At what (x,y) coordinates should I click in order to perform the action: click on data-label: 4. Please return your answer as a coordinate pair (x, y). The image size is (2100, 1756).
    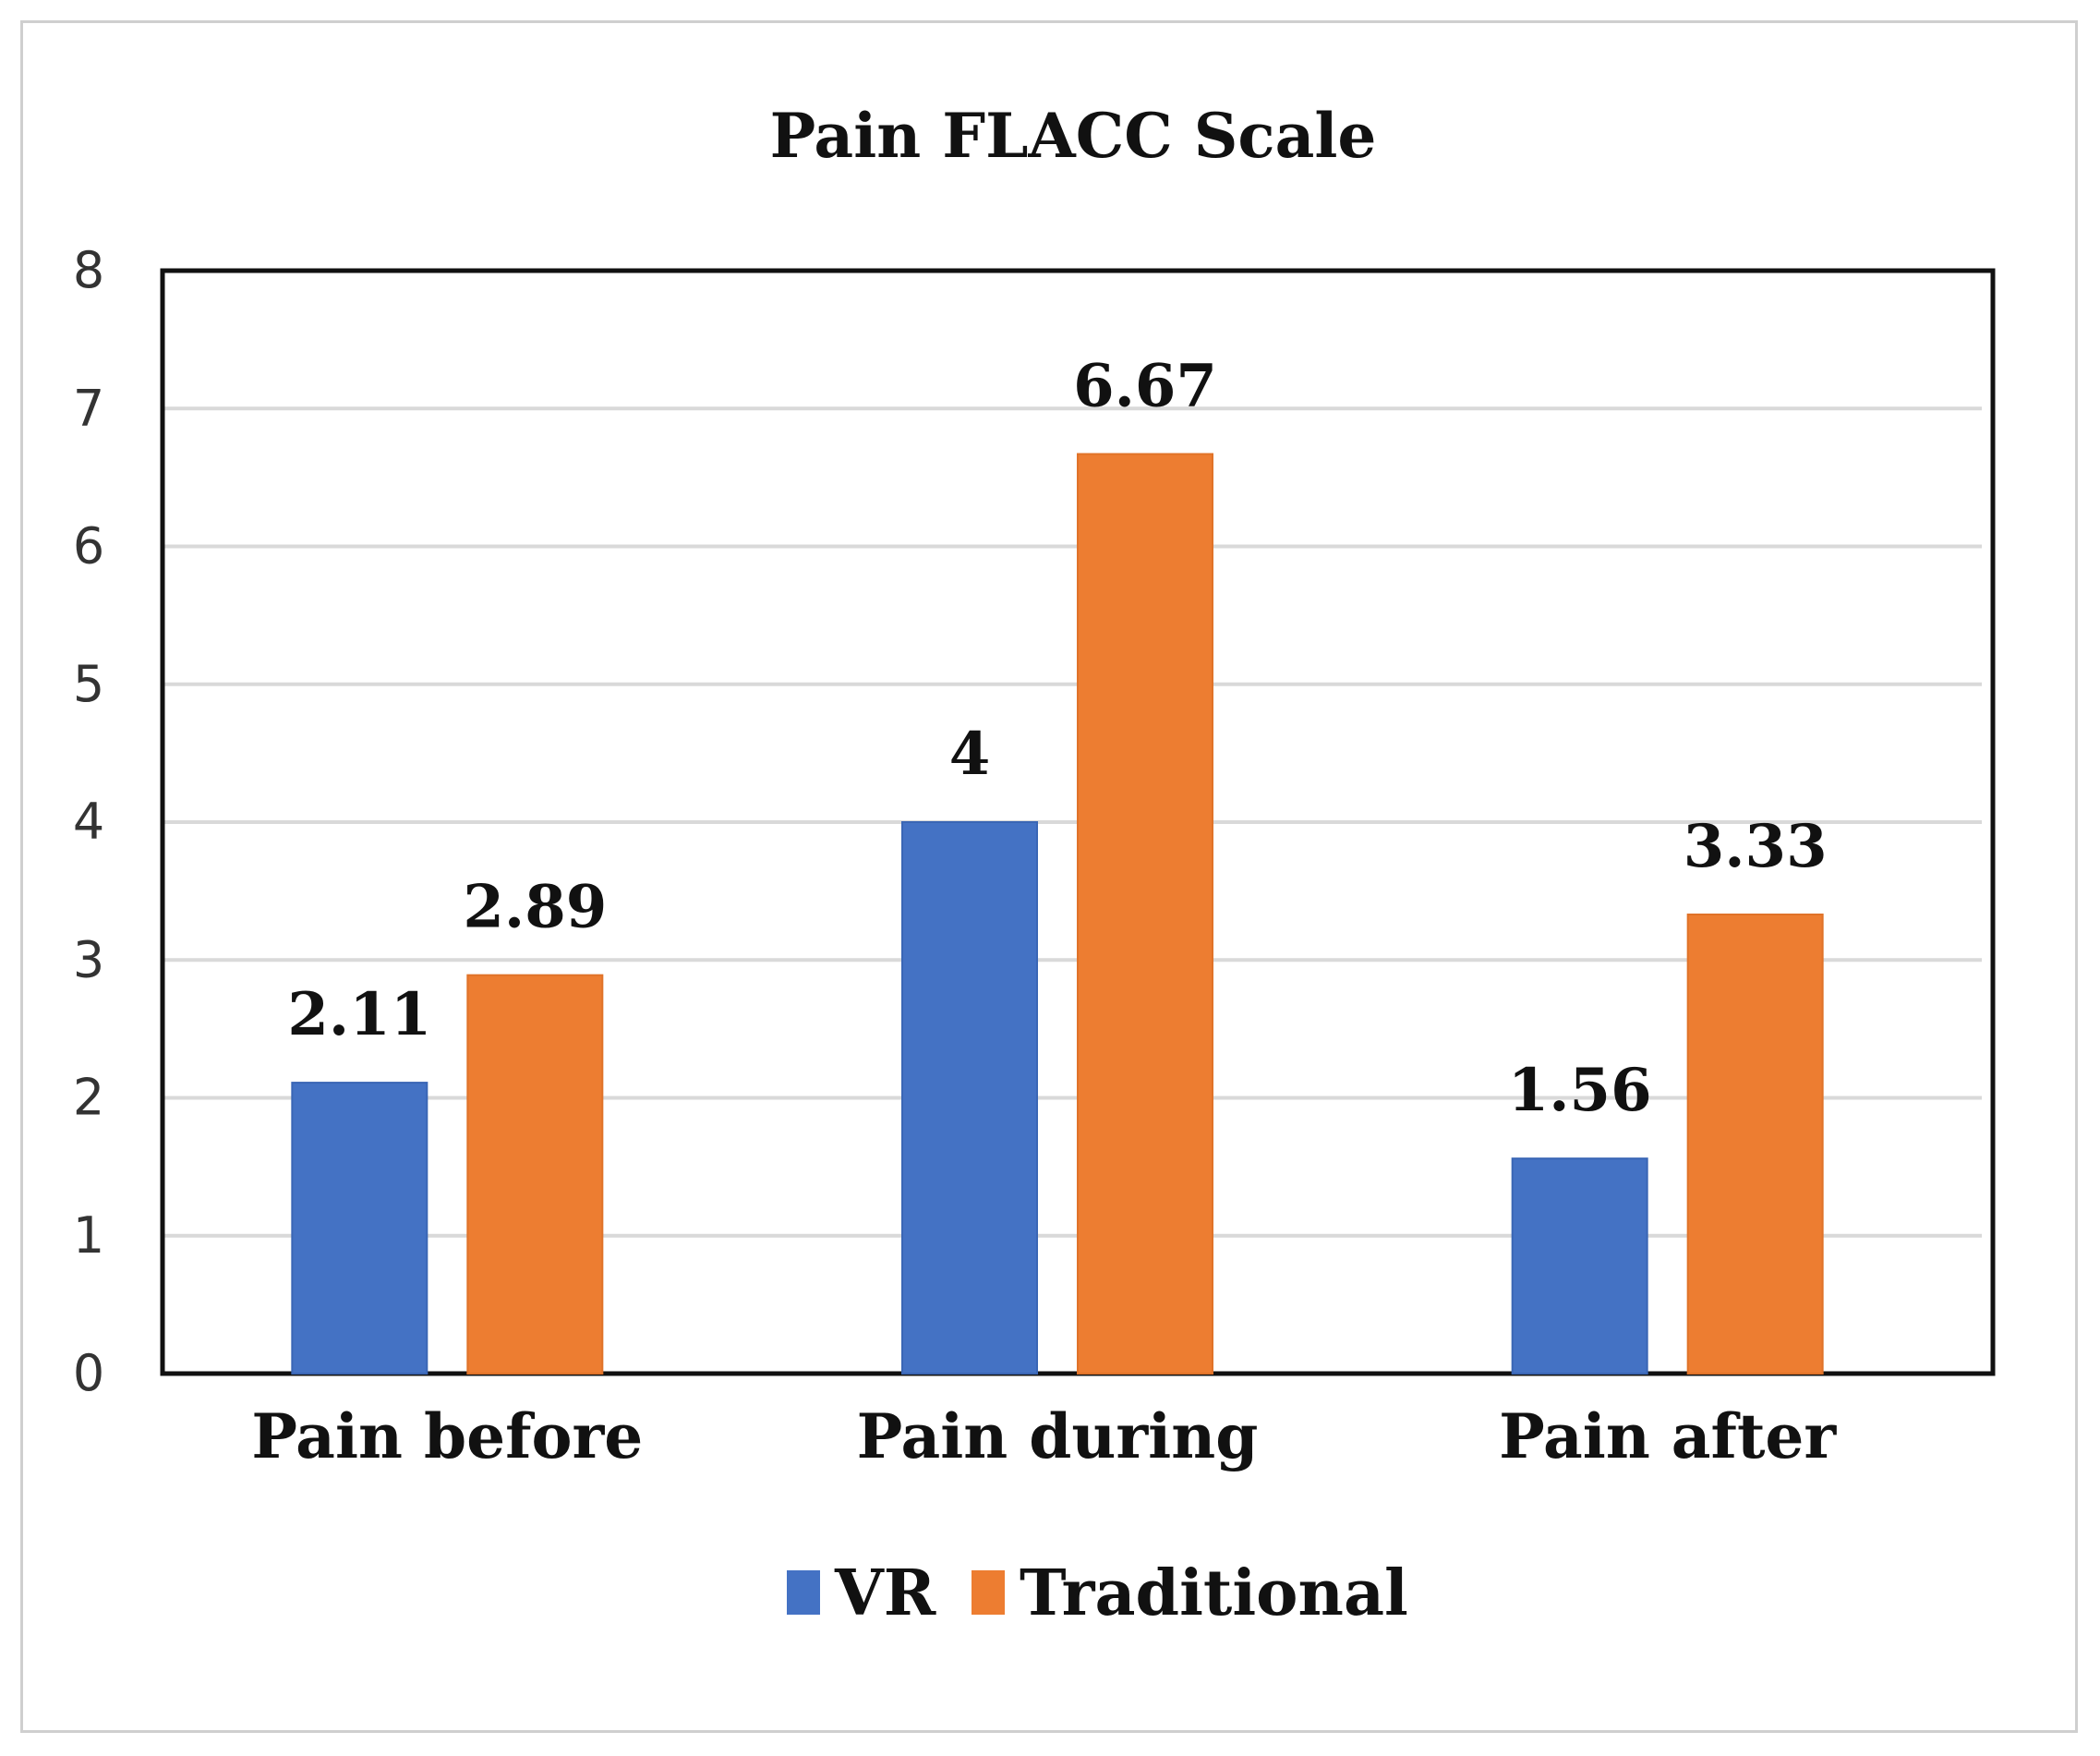
    Looking at the image, I should click on (970, 754).